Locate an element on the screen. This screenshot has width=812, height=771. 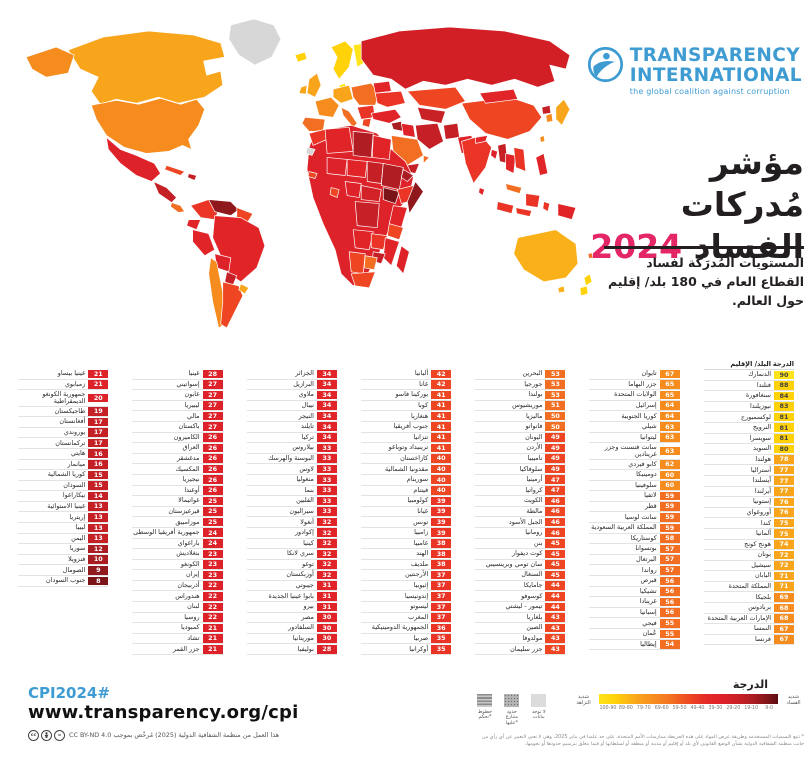
country-row: 37 إندونيسيا is located at coordinates (406, 597).